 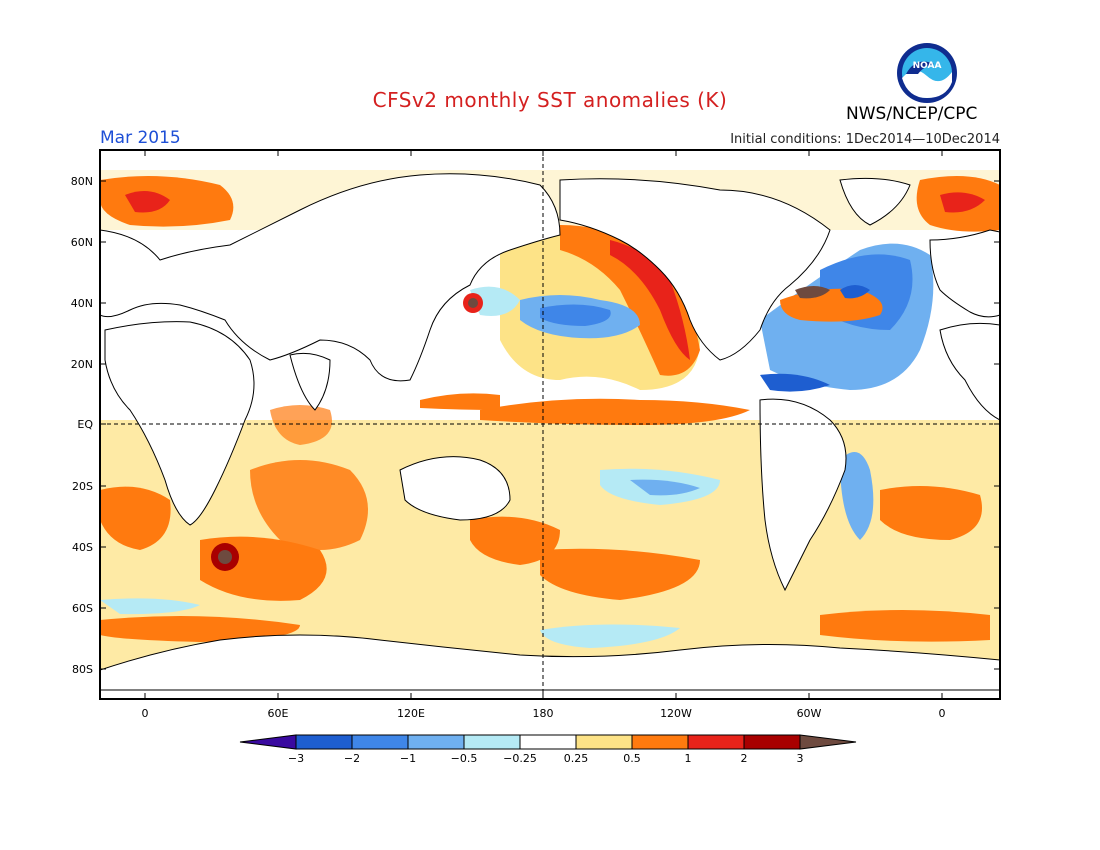 What do you see at coordinates (85, 424) in the screenshot?
I see `lat-tick-label: EQ` at bounding box center [85, 424].